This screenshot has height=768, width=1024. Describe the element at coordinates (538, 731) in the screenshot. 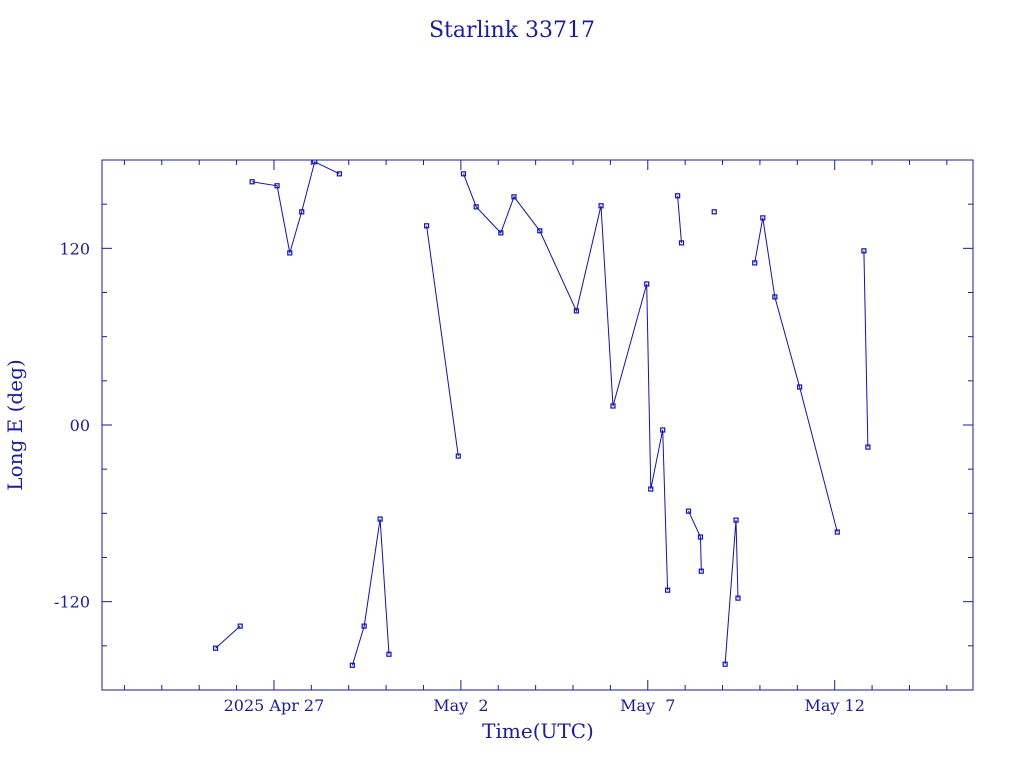

I see `x-axis-label: Time(UTC)` at that location.